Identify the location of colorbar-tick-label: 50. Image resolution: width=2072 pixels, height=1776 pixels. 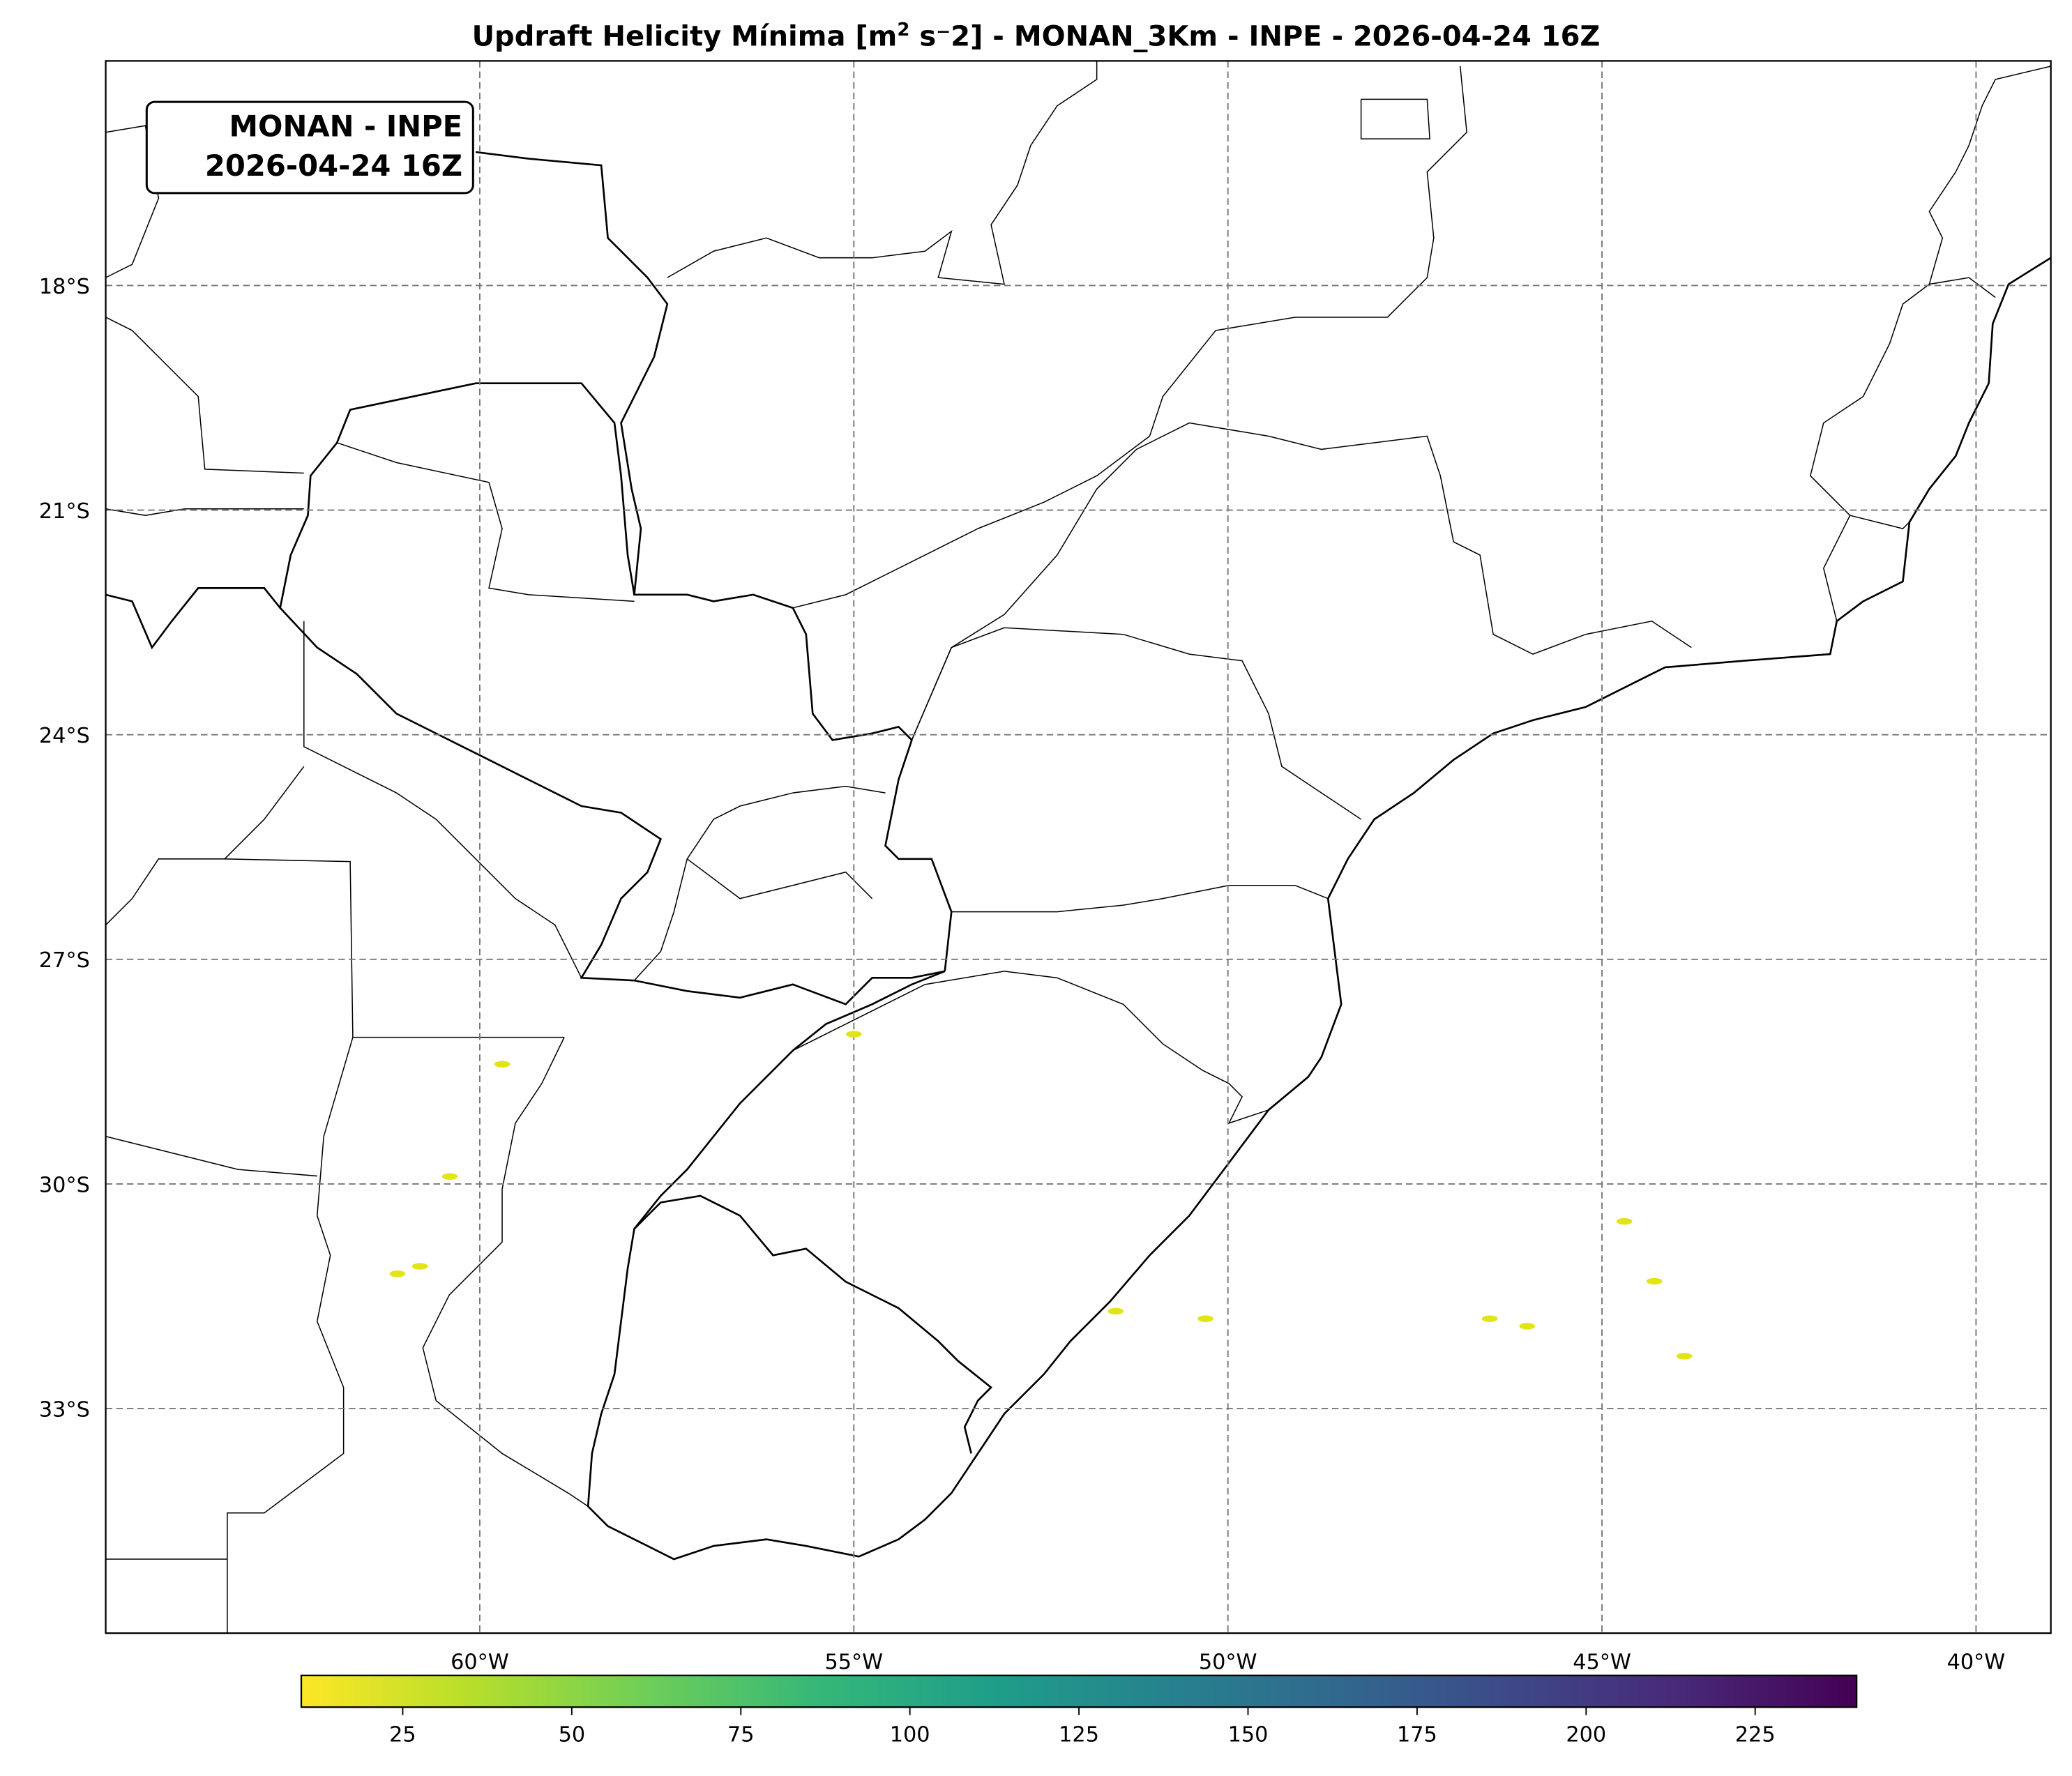
(572, 1735).